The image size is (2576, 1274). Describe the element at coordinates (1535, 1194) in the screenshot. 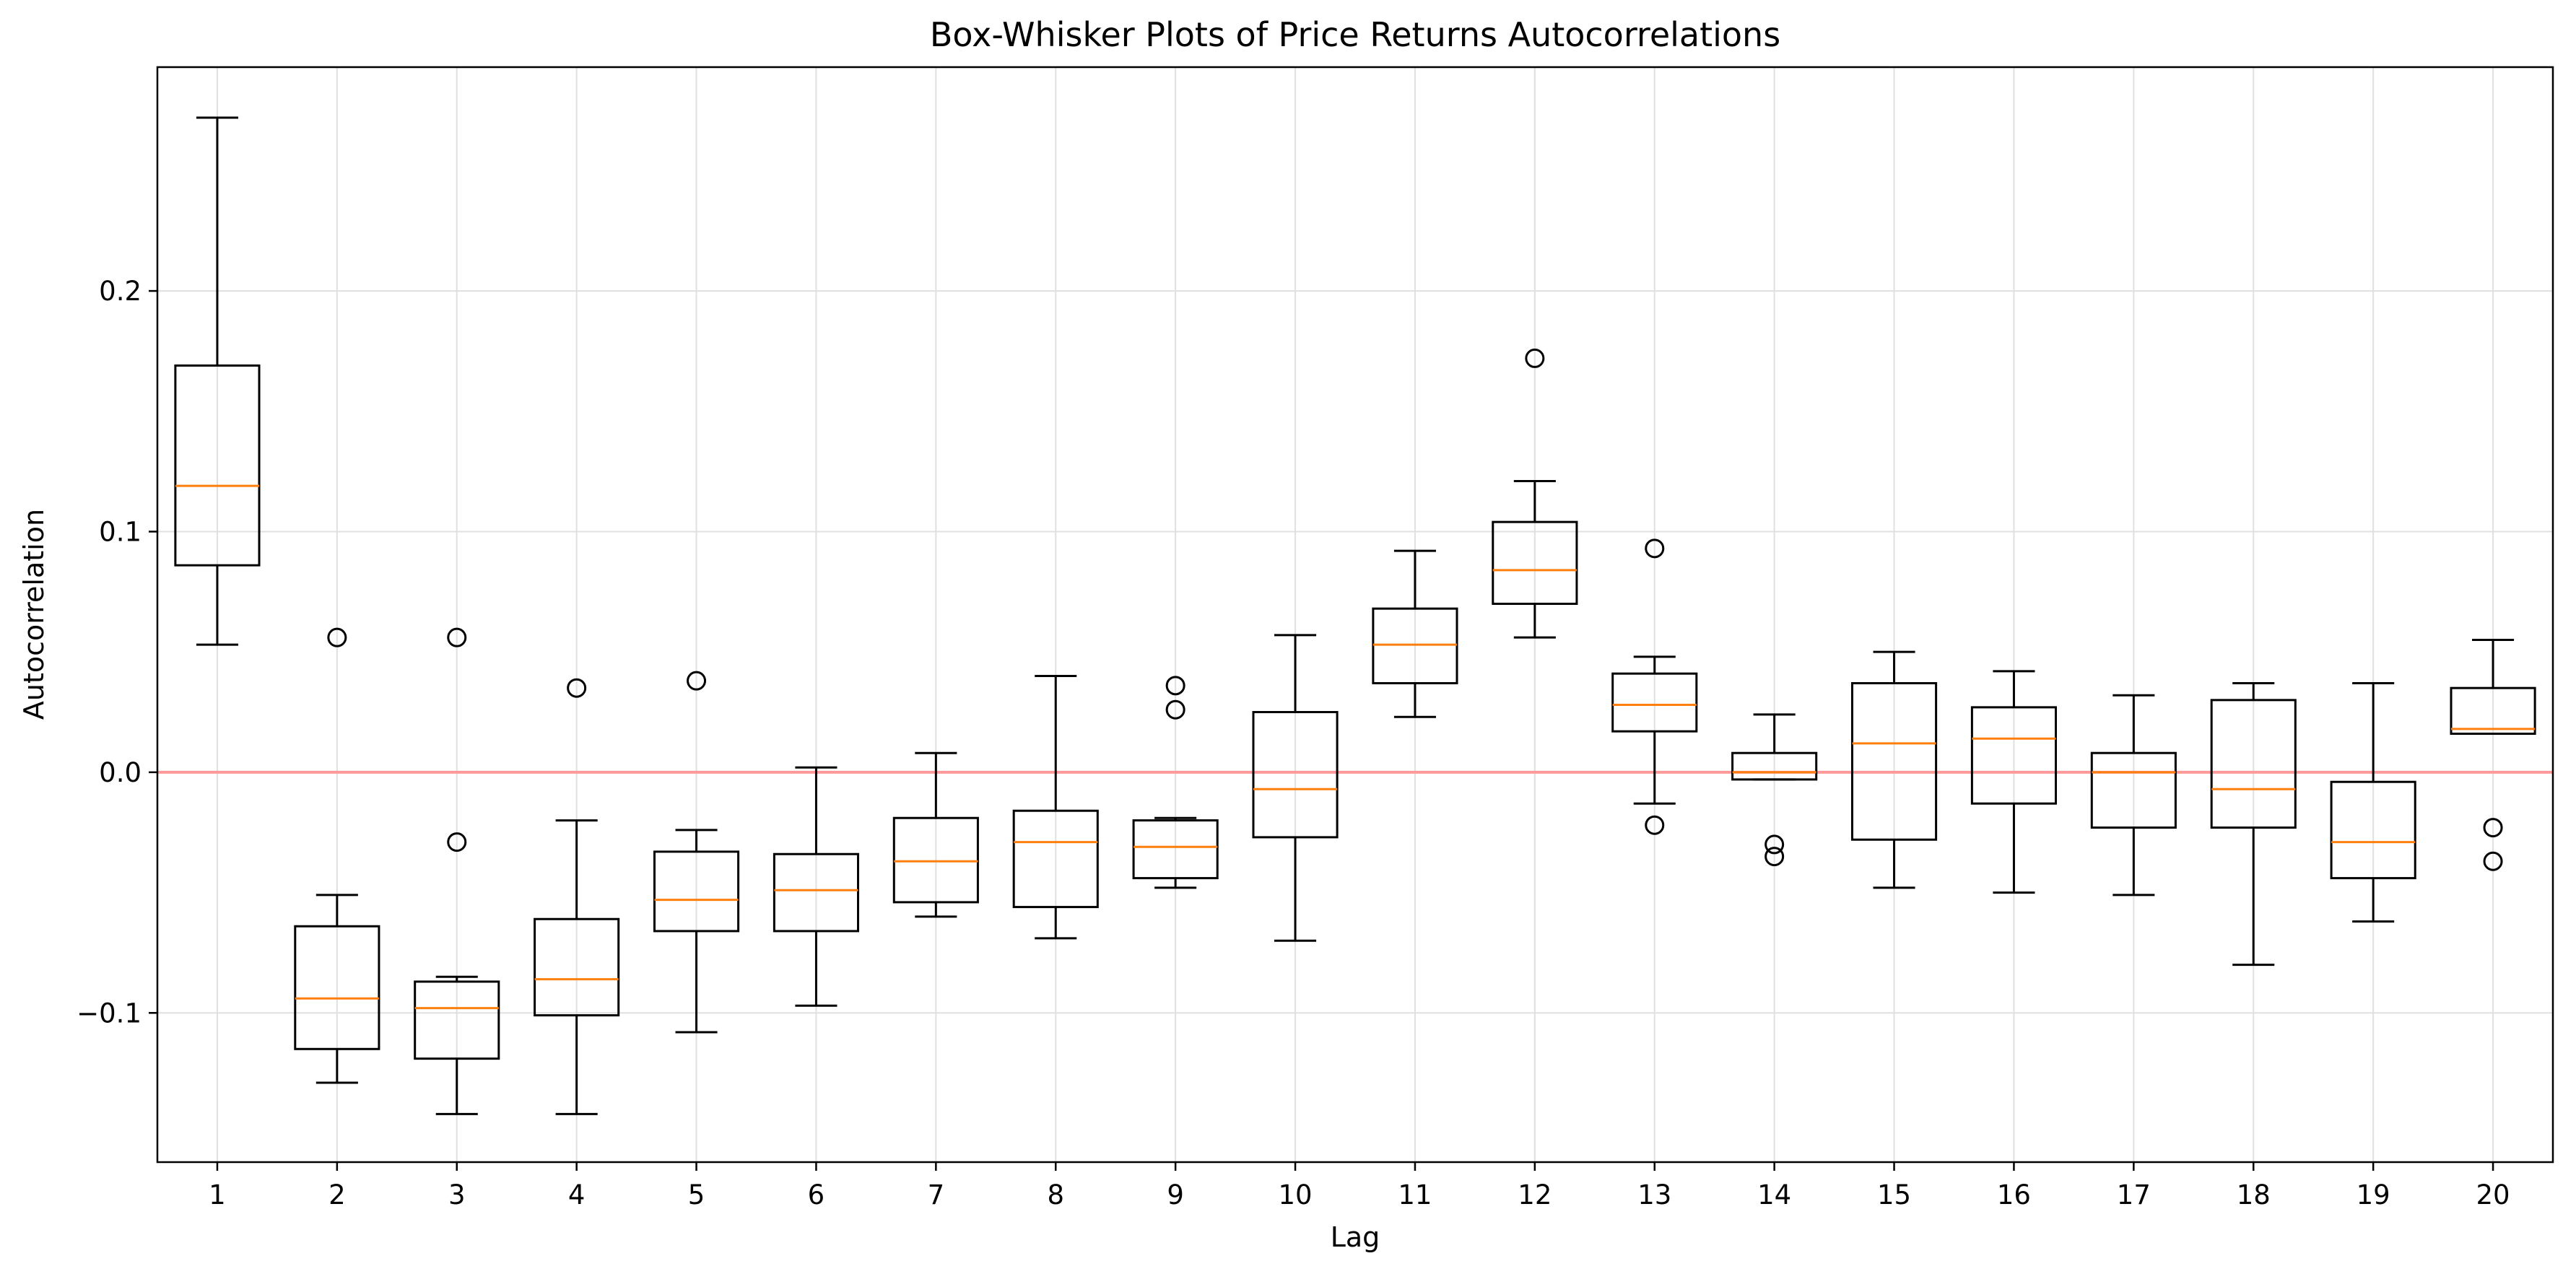

I see `x-tick-label: 12` at that location.